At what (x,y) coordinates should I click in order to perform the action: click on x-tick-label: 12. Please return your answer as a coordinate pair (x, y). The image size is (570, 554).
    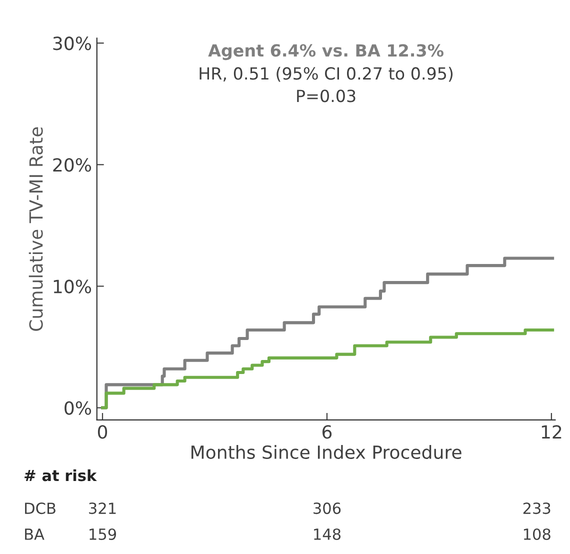
    Looking at the image, I should click on (552, 432).